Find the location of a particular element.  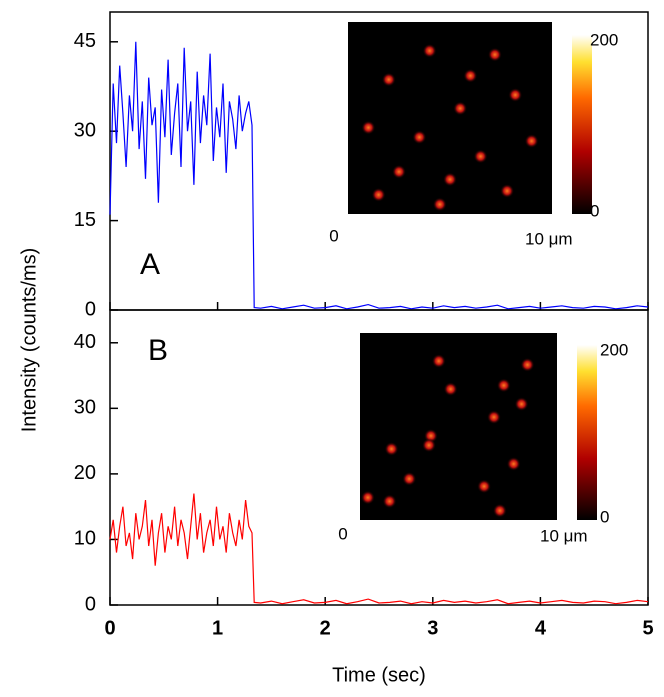

y-tick-label: 45 is located at coordinates (85, 41).